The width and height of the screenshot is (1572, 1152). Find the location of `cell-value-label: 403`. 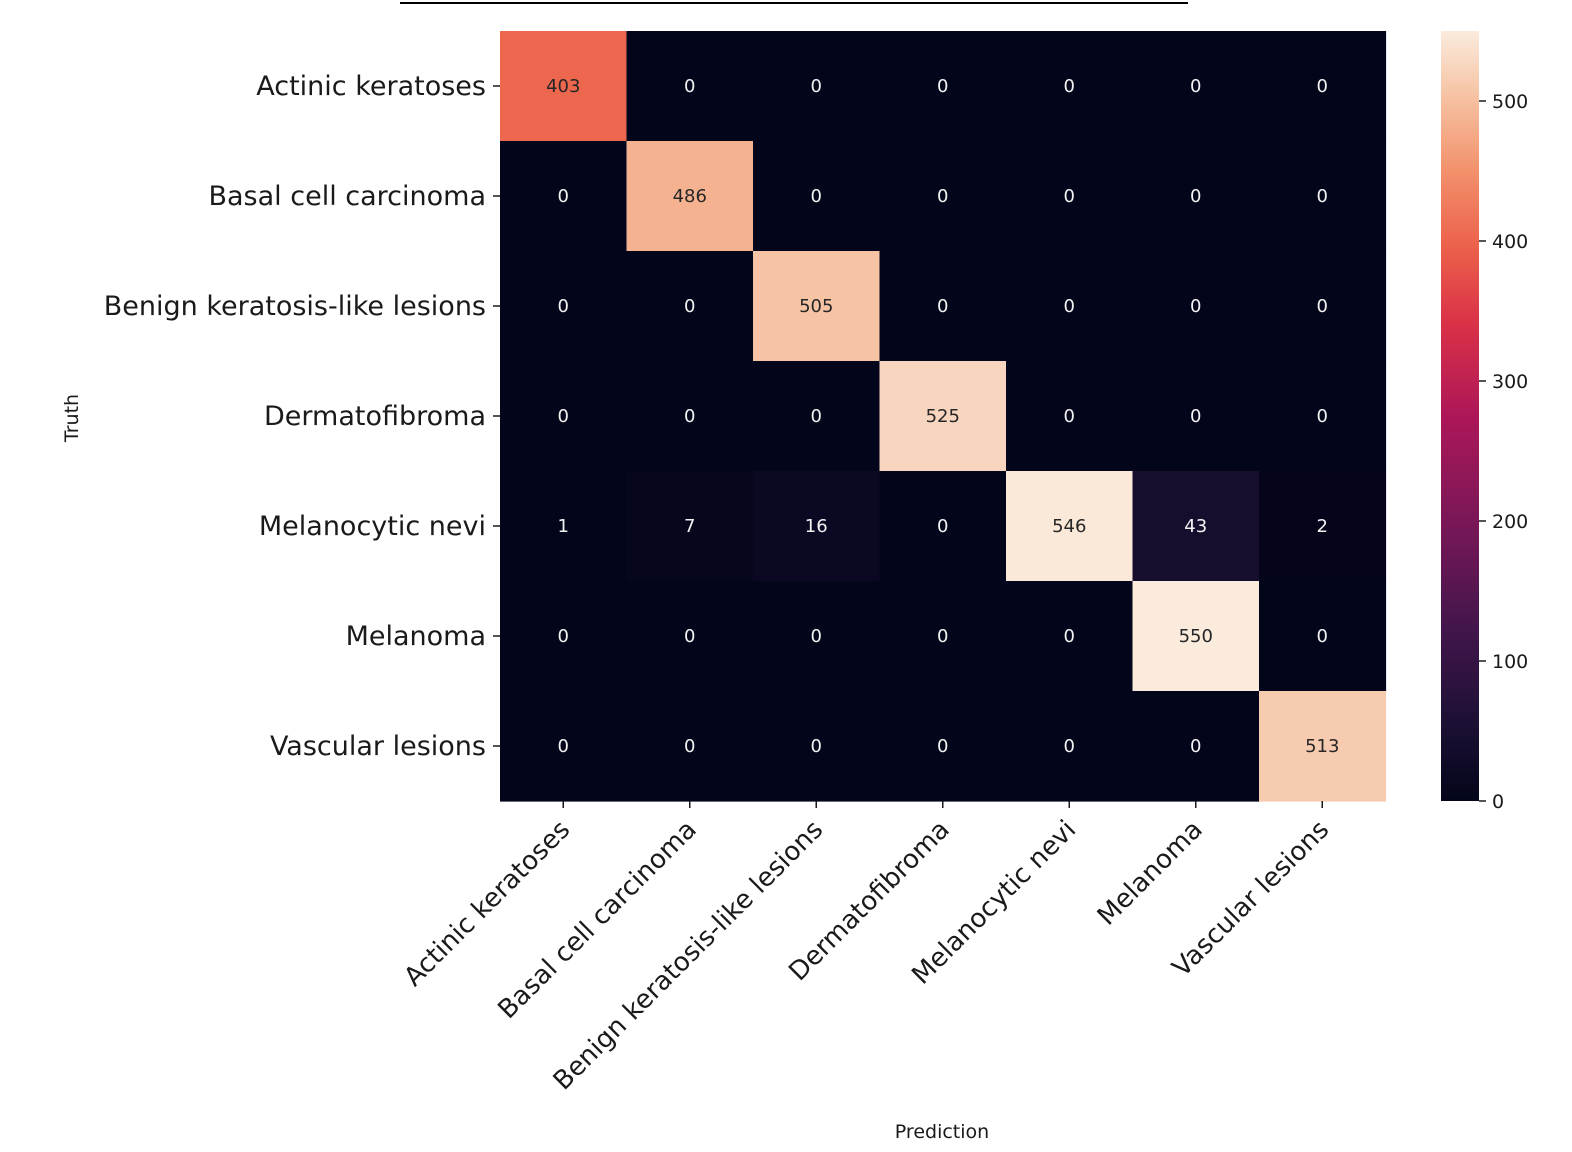

cell-value-label: 403 is located at coordinates (563, 86).